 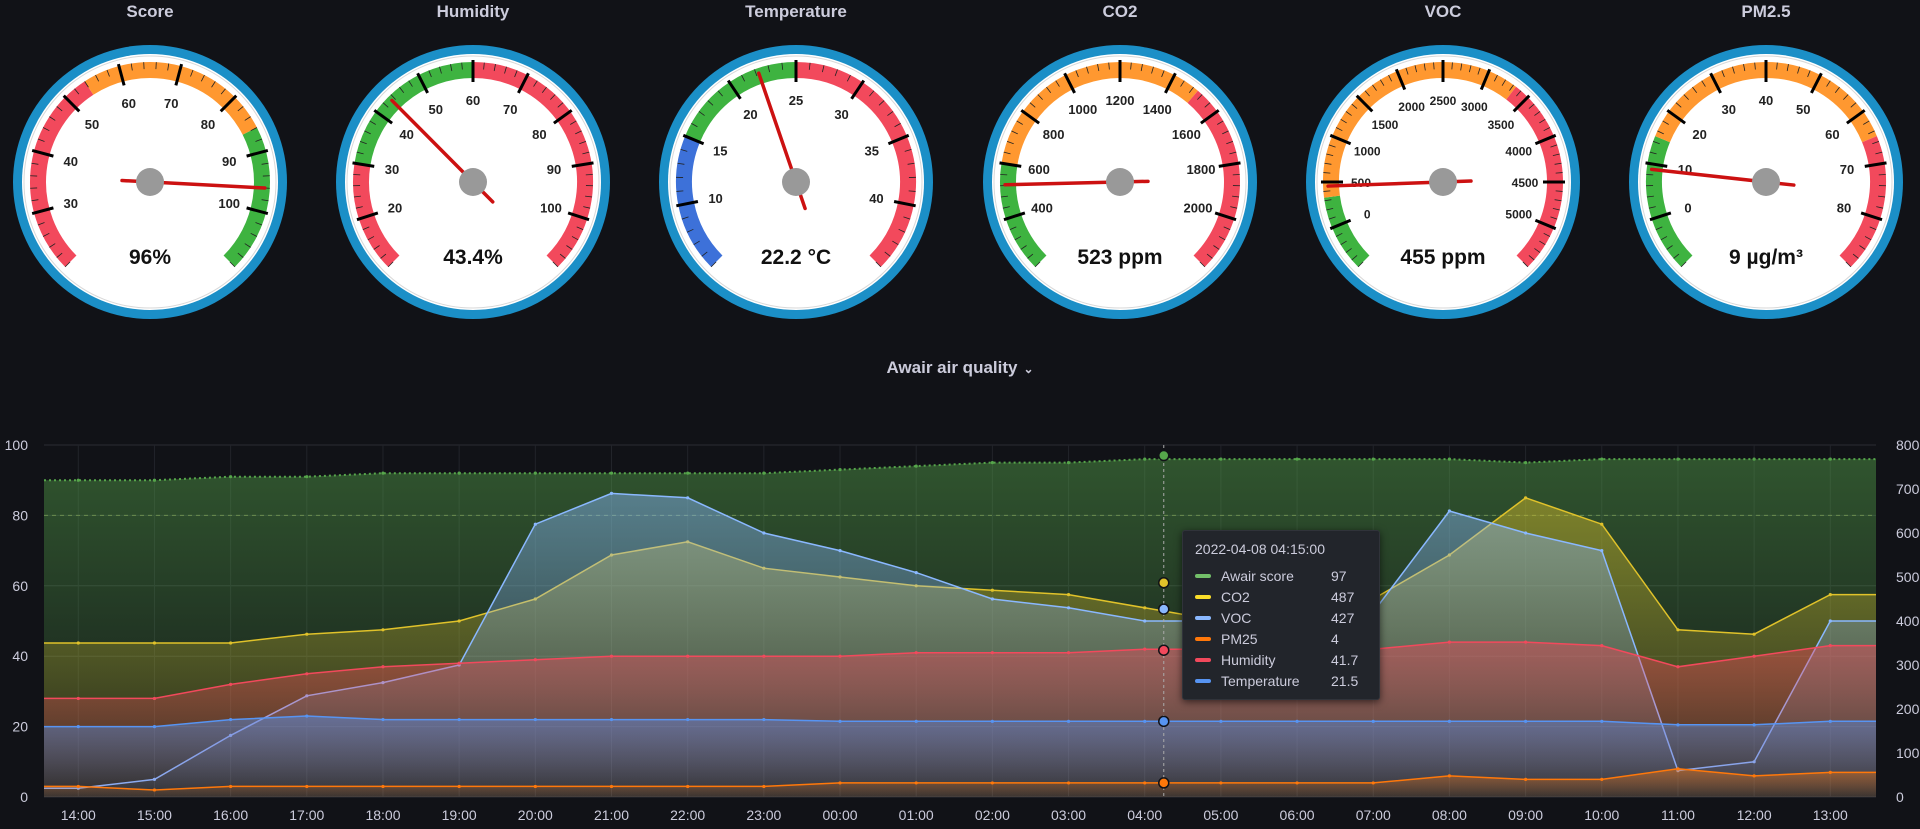 I want to click on panel-title-text: Awair air quality, so click(x=952, y=367).